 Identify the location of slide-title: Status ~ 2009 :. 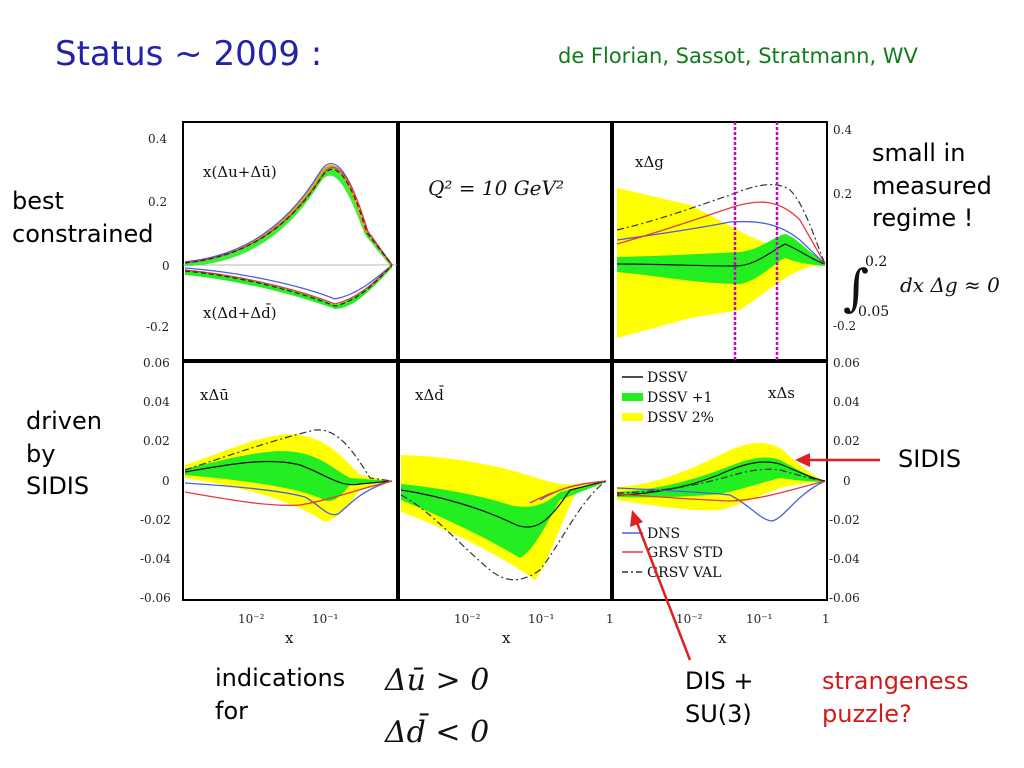
(189, 54).